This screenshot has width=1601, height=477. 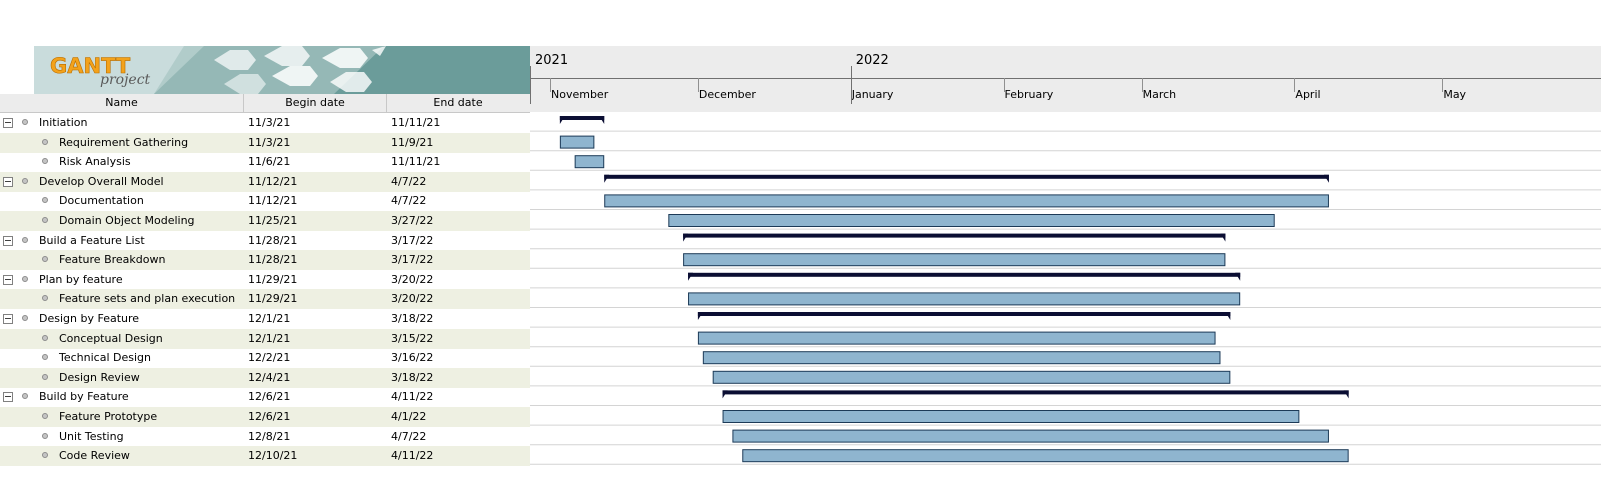 I want to click on task-name: Build by Feature, so click(x=84, y=397).